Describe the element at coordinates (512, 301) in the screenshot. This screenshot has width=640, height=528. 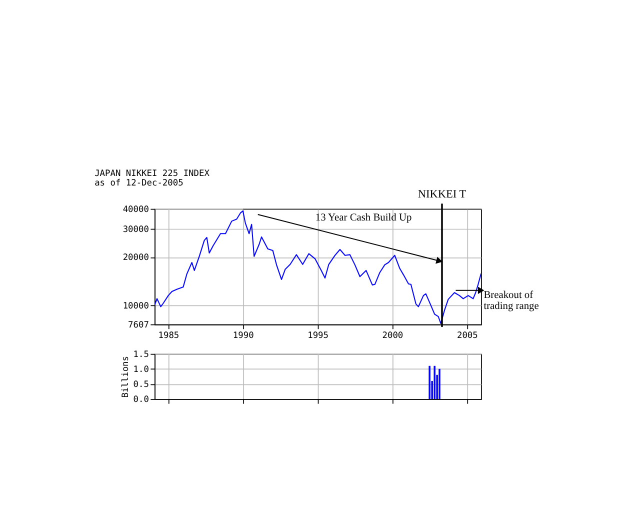
I see `text: Breakout of trading range` at that location.